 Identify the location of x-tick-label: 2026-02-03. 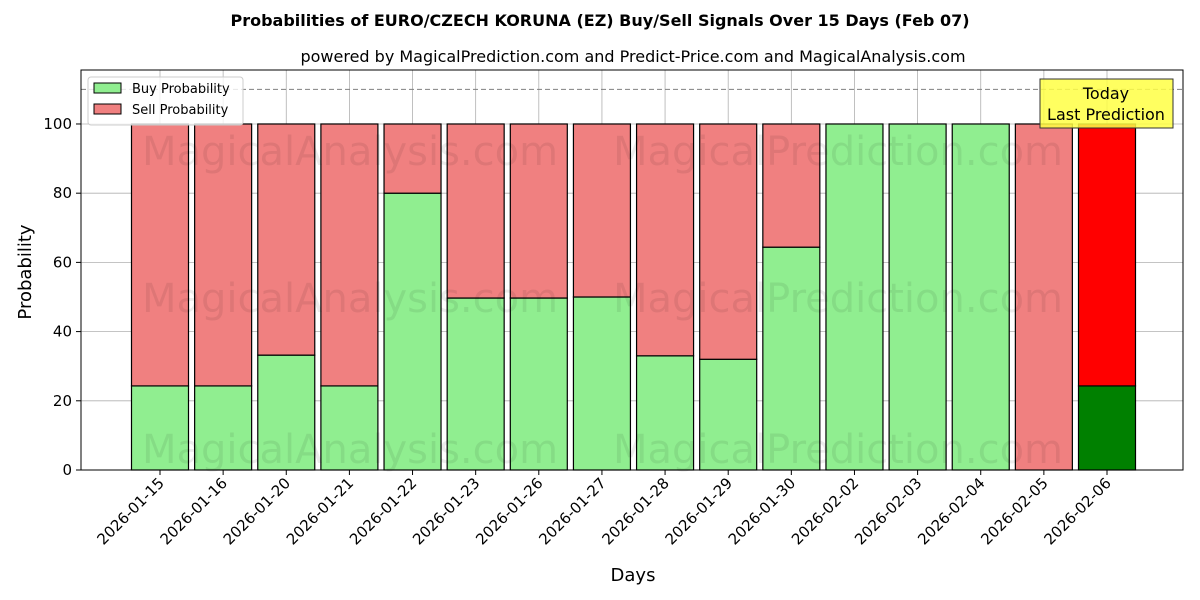
(888, 511).